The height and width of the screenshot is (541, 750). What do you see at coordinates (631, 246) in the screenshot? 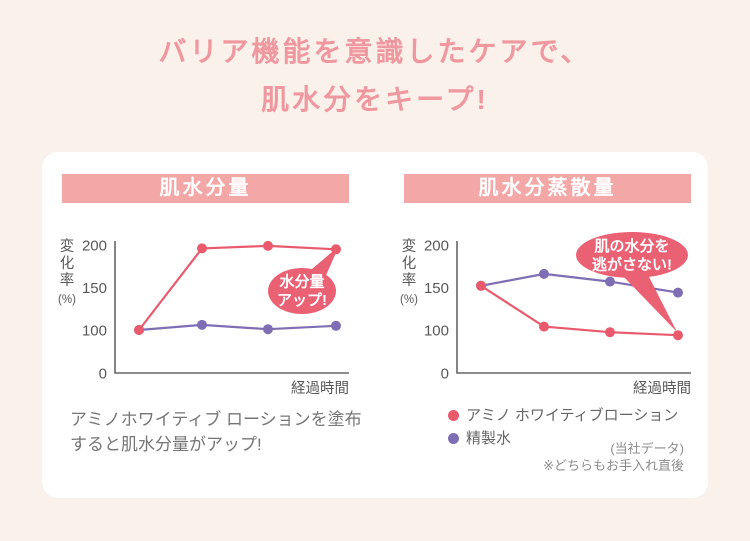
I see `bubble-text-line1: 肌の水分を` at bounding box center [631, 246].